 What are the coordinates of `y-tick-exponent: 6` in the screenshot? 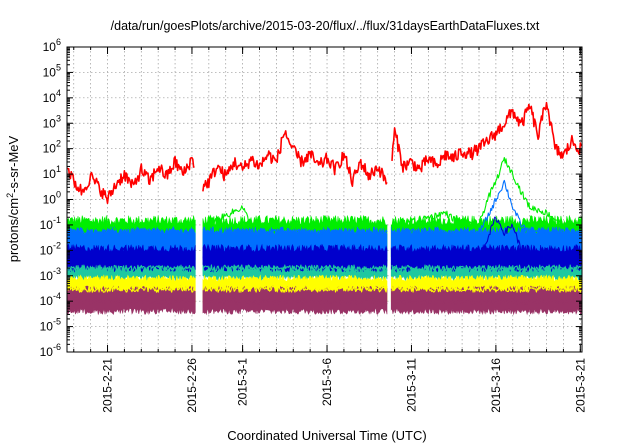 It's located at (58, 42).